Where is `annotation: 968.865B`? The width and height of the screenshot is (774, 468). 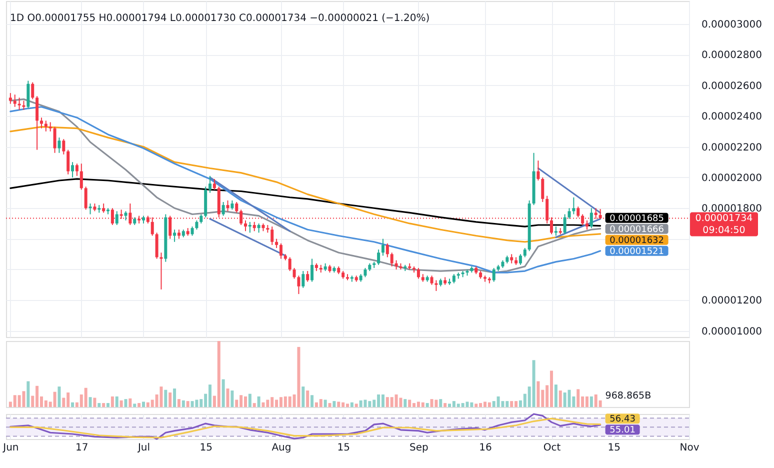
annotation: 968.865B is located at coordinates (628, 396).